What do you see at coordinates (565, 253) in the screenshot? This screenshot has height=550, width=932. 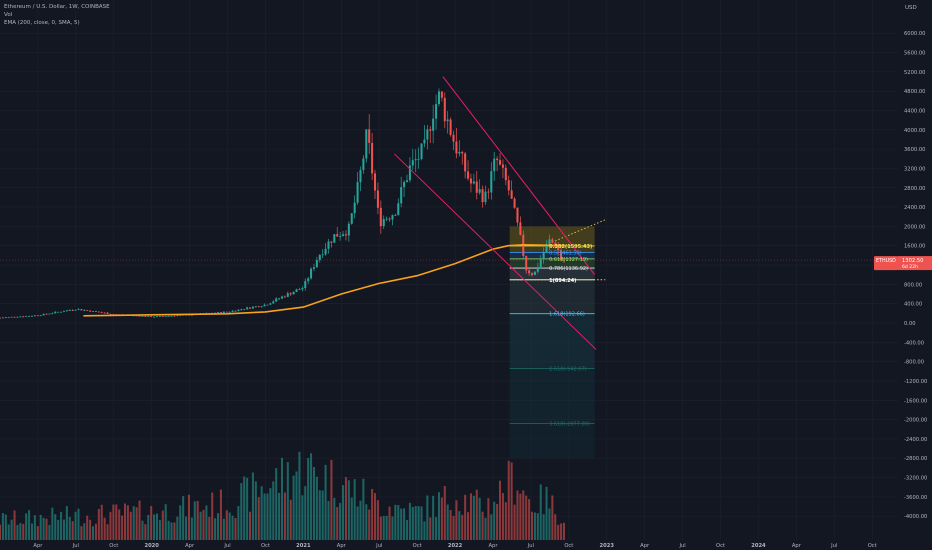 I see `fib-level-label: 0.5(1461.50)` at bounding box center [565, 253].